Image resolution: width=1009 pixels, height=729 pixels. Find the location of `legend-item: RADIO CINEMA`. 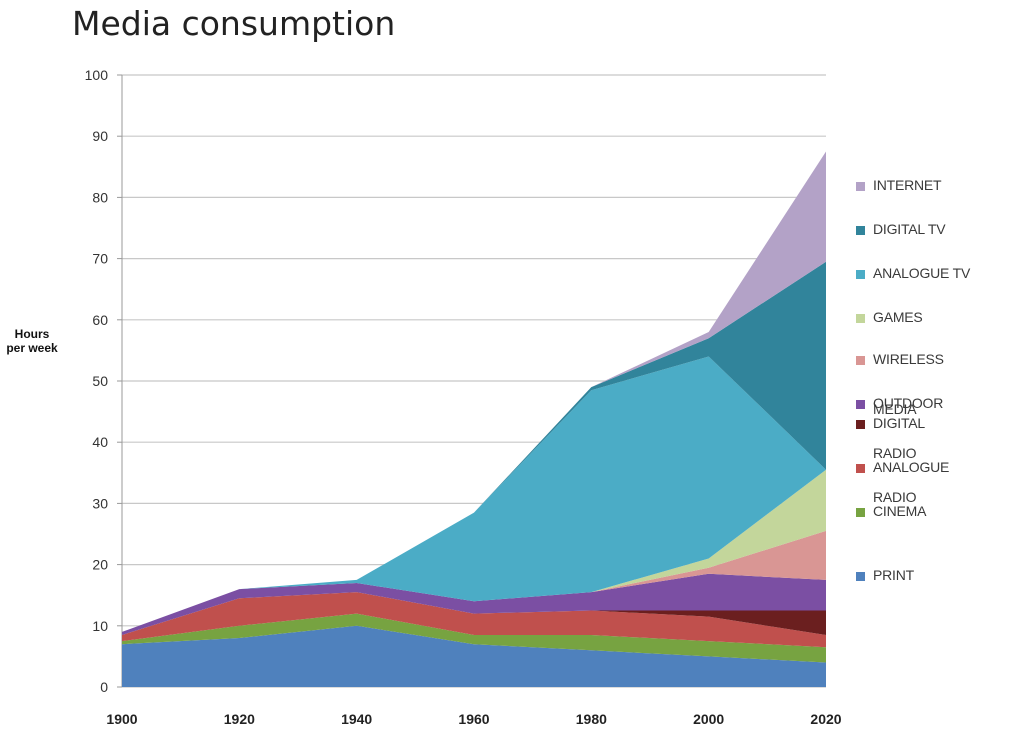

legend-item: RADIO CINEMA is located at coordinates (891, 504).